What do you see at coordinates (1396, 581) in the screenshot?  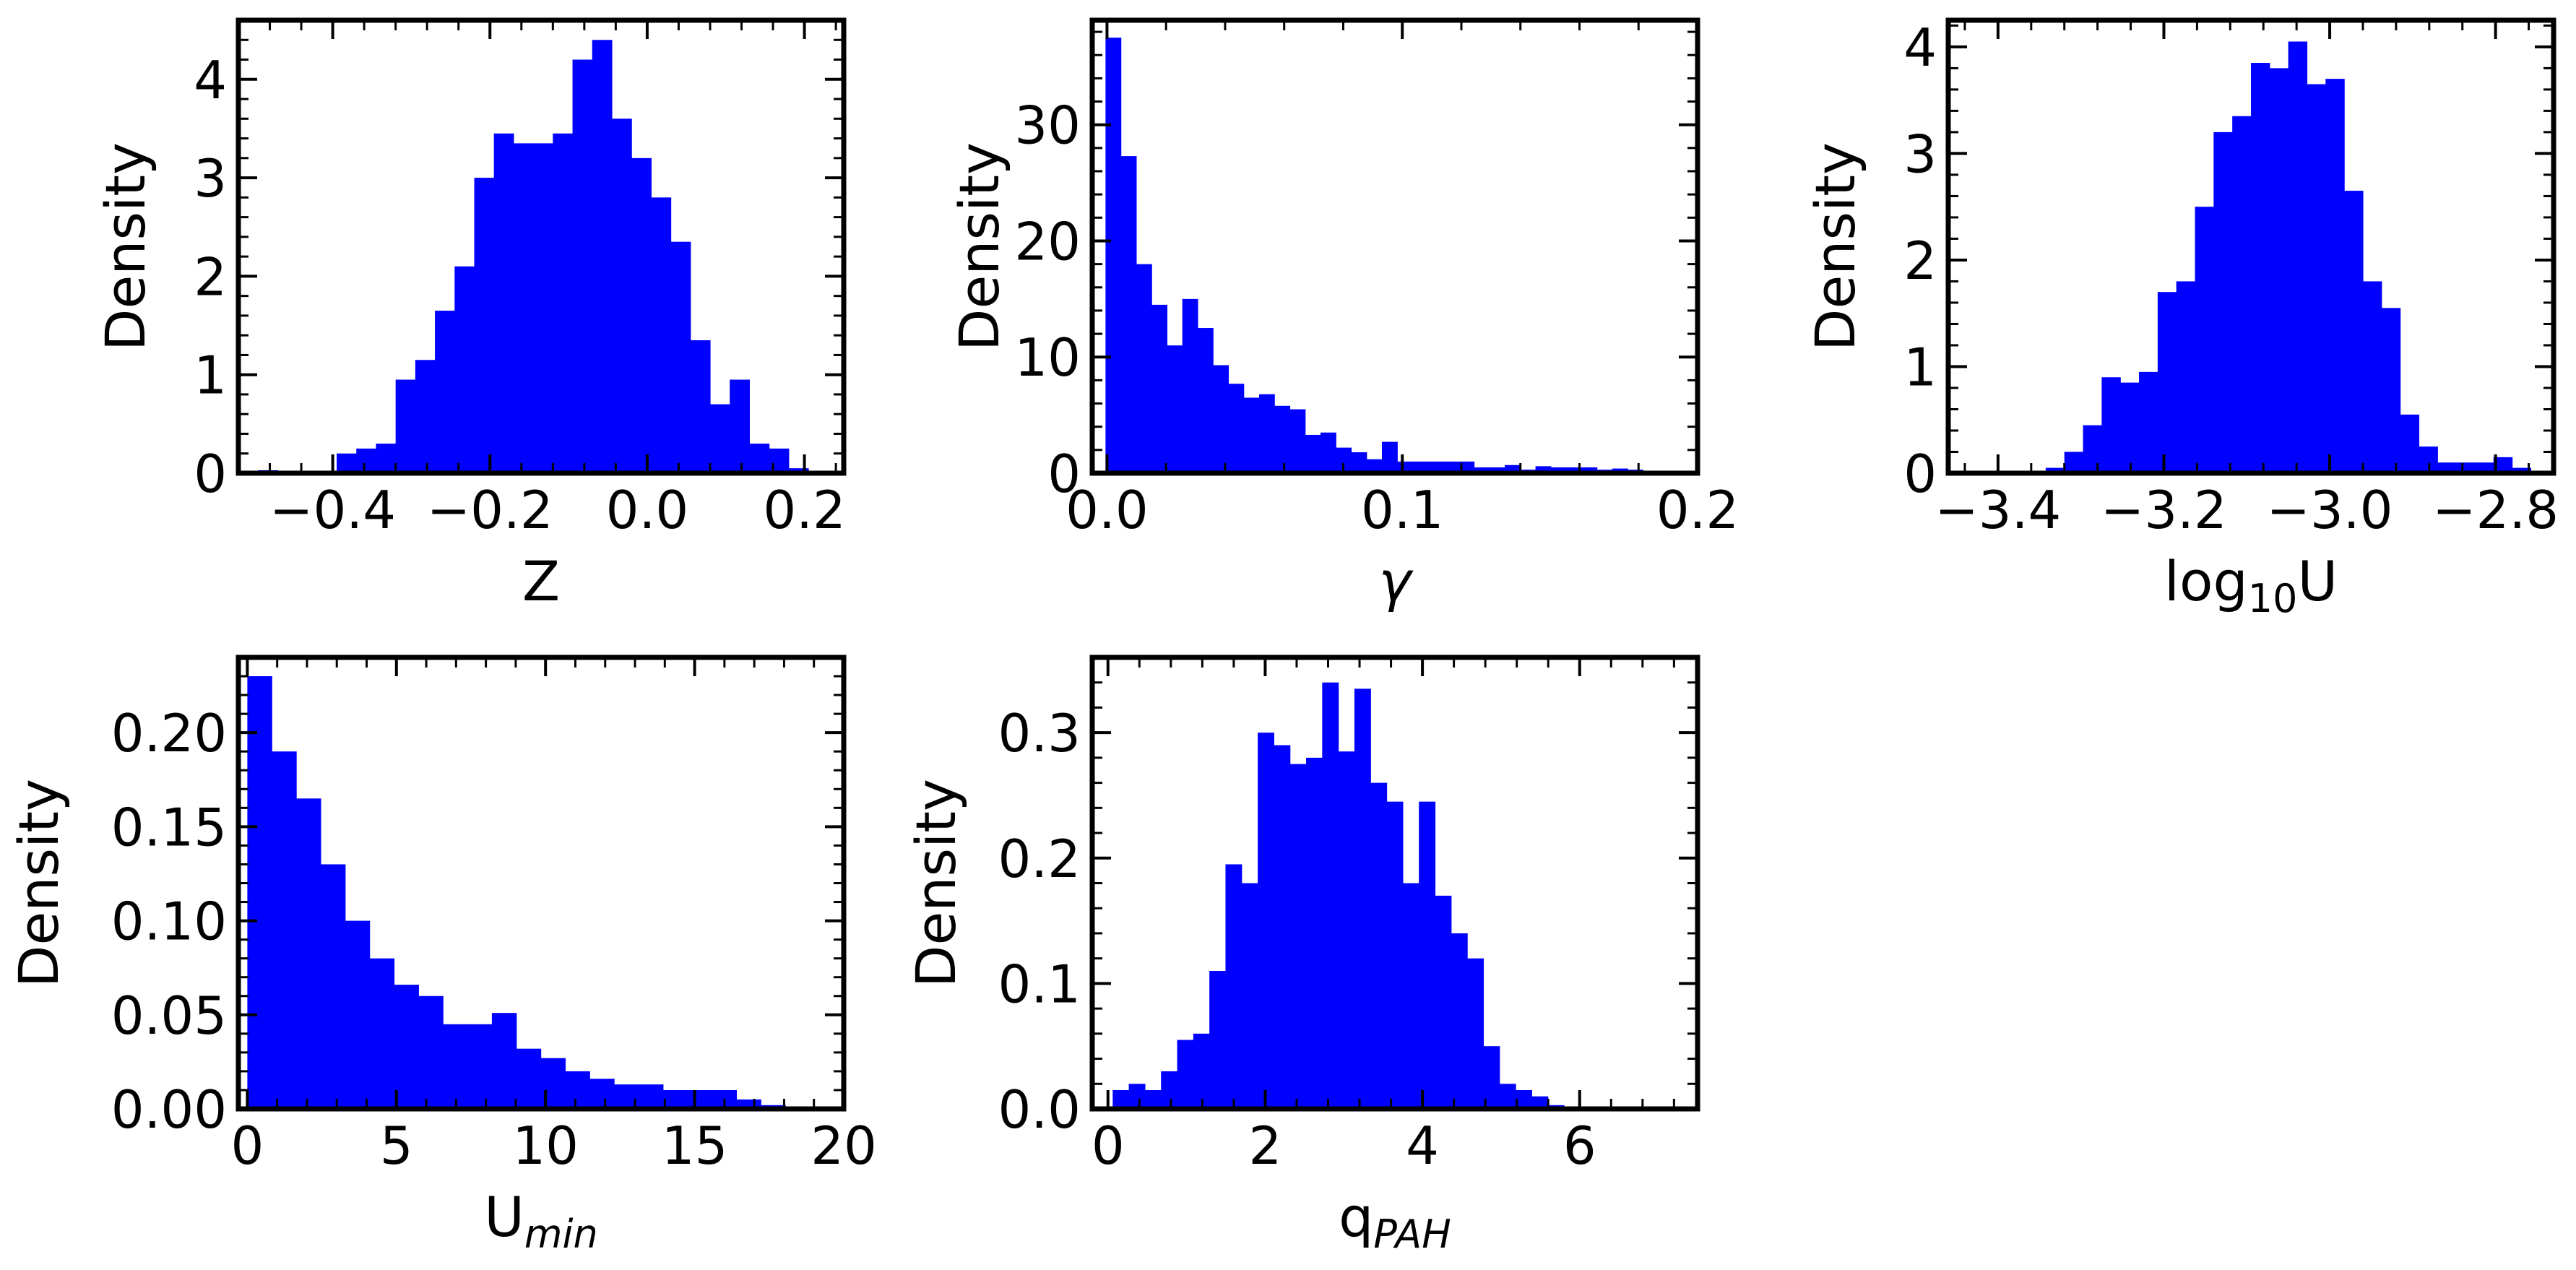 I see `x-axis-label: γ` at bounding box center [1396, 581].